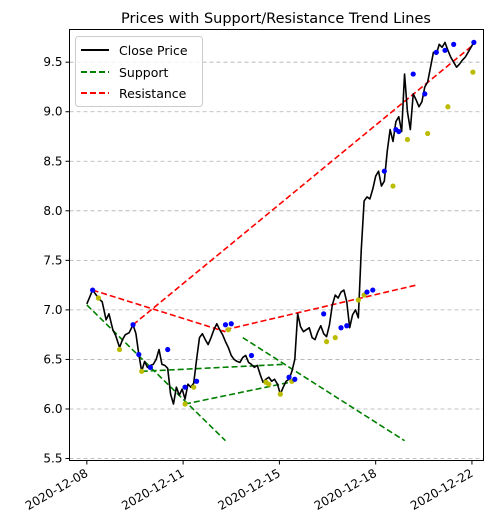 This screenshot has height=530, width=496. I want to click on y-tick-label: 5.5, so click(52, 459).